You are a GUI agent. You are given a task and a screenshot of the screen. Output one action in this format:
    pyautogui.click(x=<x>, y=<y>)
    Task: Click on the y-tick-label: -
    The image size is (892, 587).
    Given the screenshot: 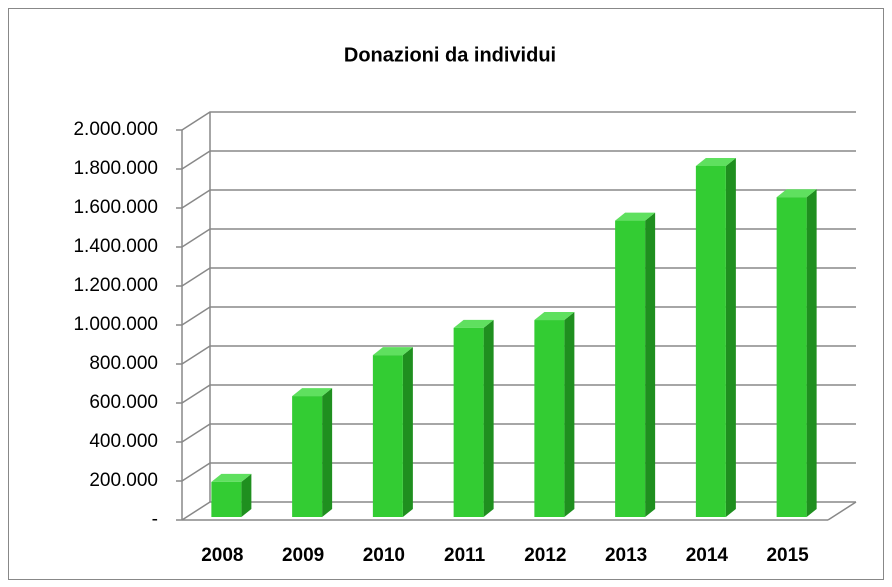 What is the action you would take?
    pyautogui.click(x=155, y=519)
    